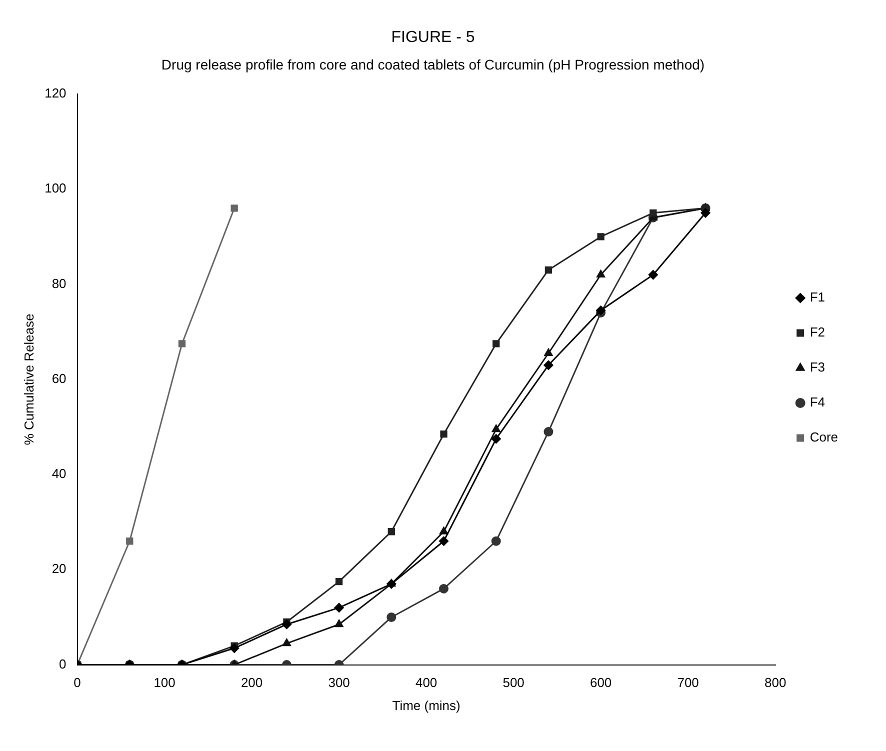  What do you see at coordinates (775, 682) in the screenshot?
I see `x-tick-label: 800` at bounding box center [775, 682].